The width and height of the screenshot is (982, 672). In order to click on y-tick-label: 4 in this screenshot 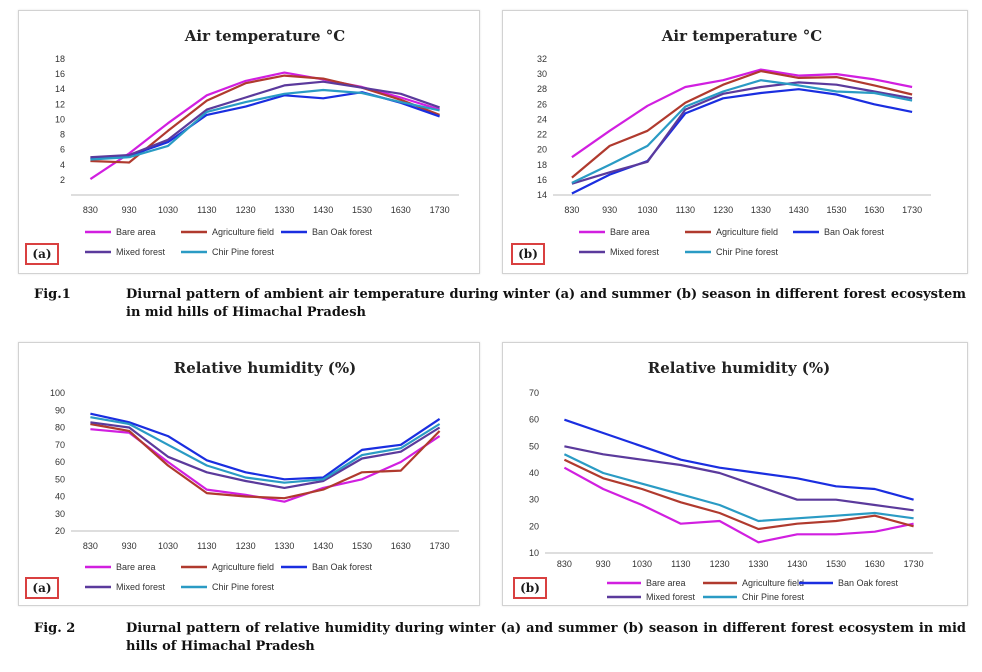, I will do `click(62, 165)`.